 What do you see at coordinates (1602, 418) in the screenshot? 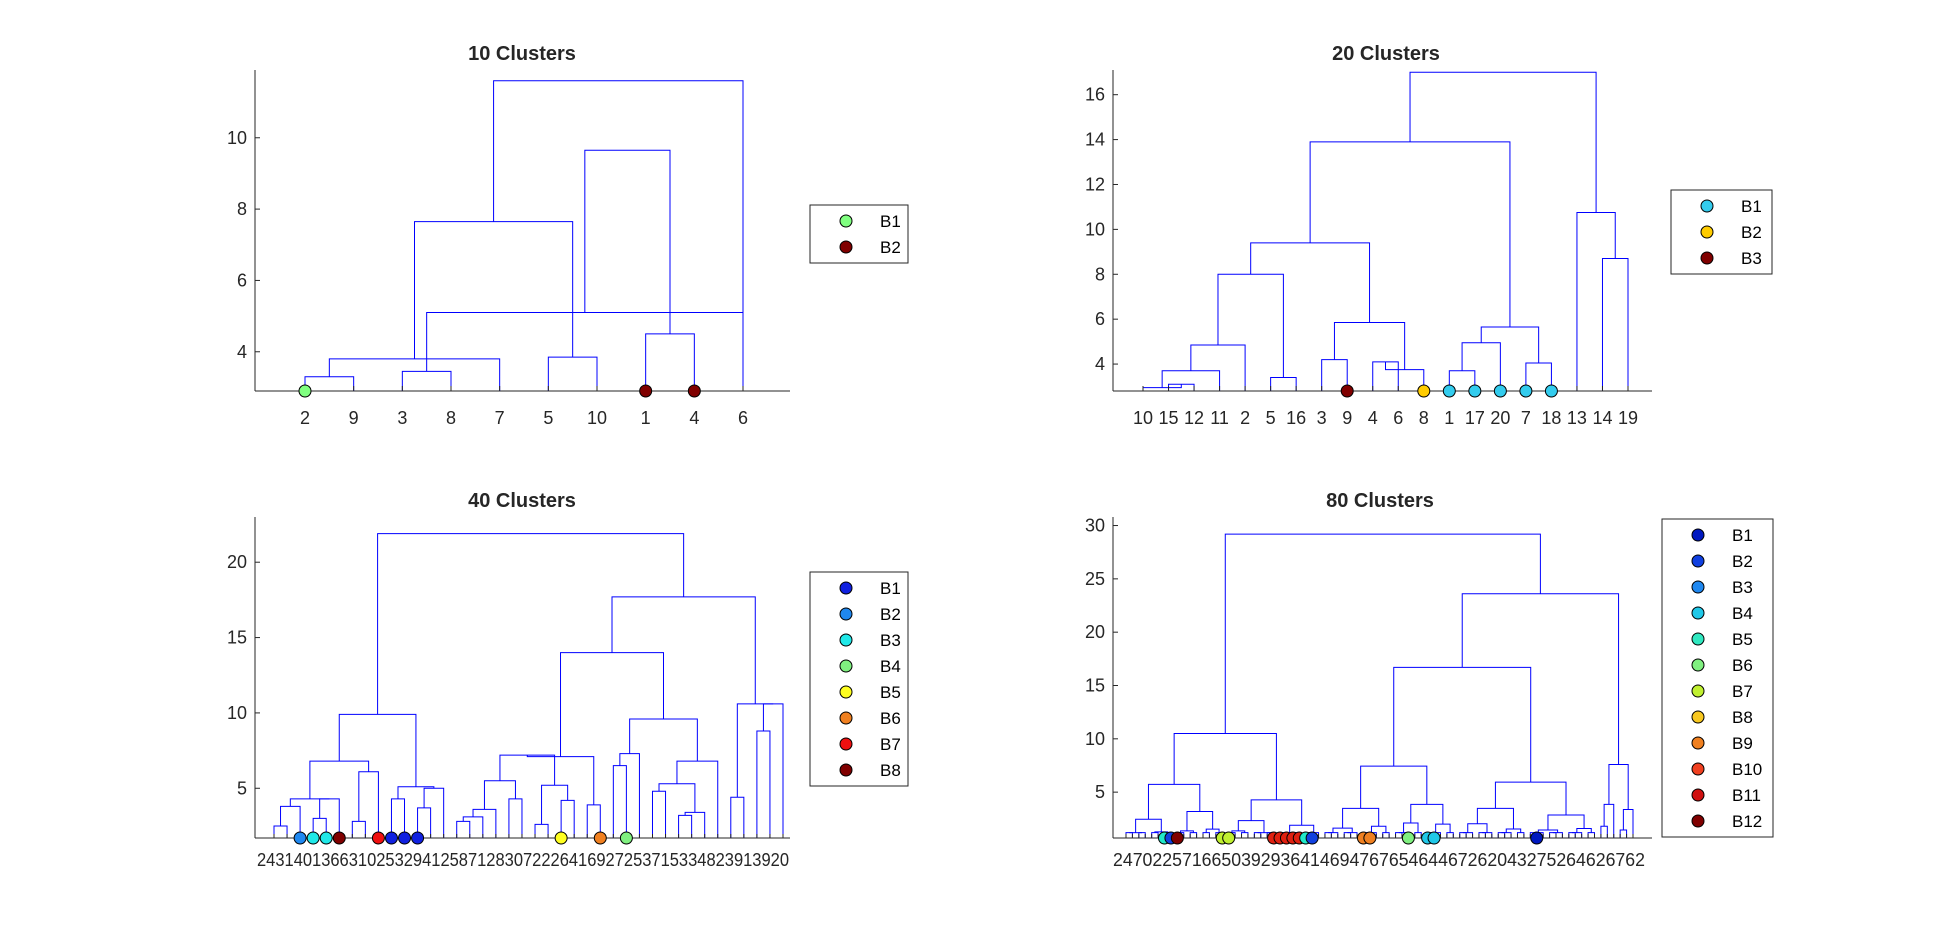
I see `x-tick-label: 14` at bounding box center [1602, 418].